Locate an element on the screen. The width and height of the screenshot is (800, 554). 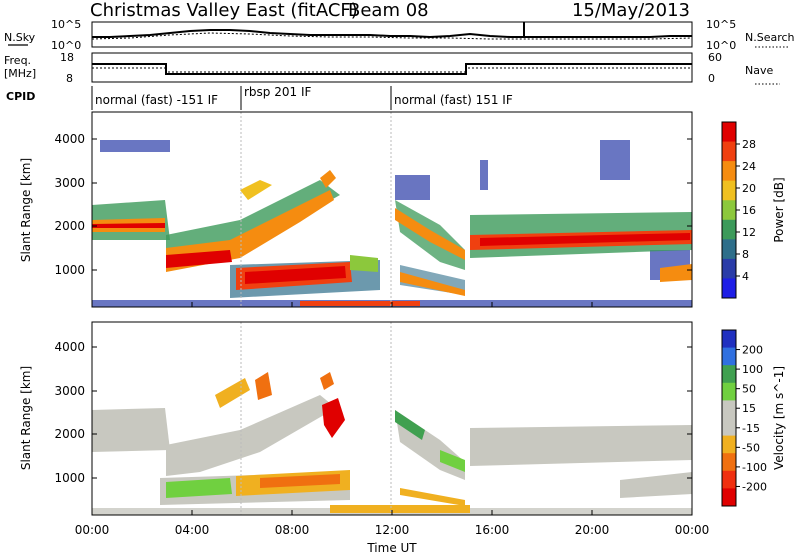
x-tick-label: 08:00 is located at coordinates (292, 530).